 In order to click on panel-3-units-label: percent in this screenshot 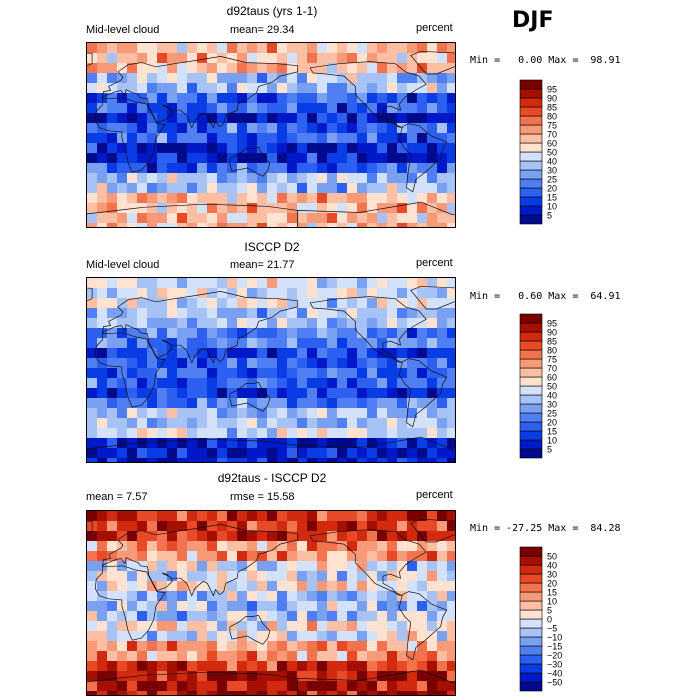, I will do `click(434, 495)`.